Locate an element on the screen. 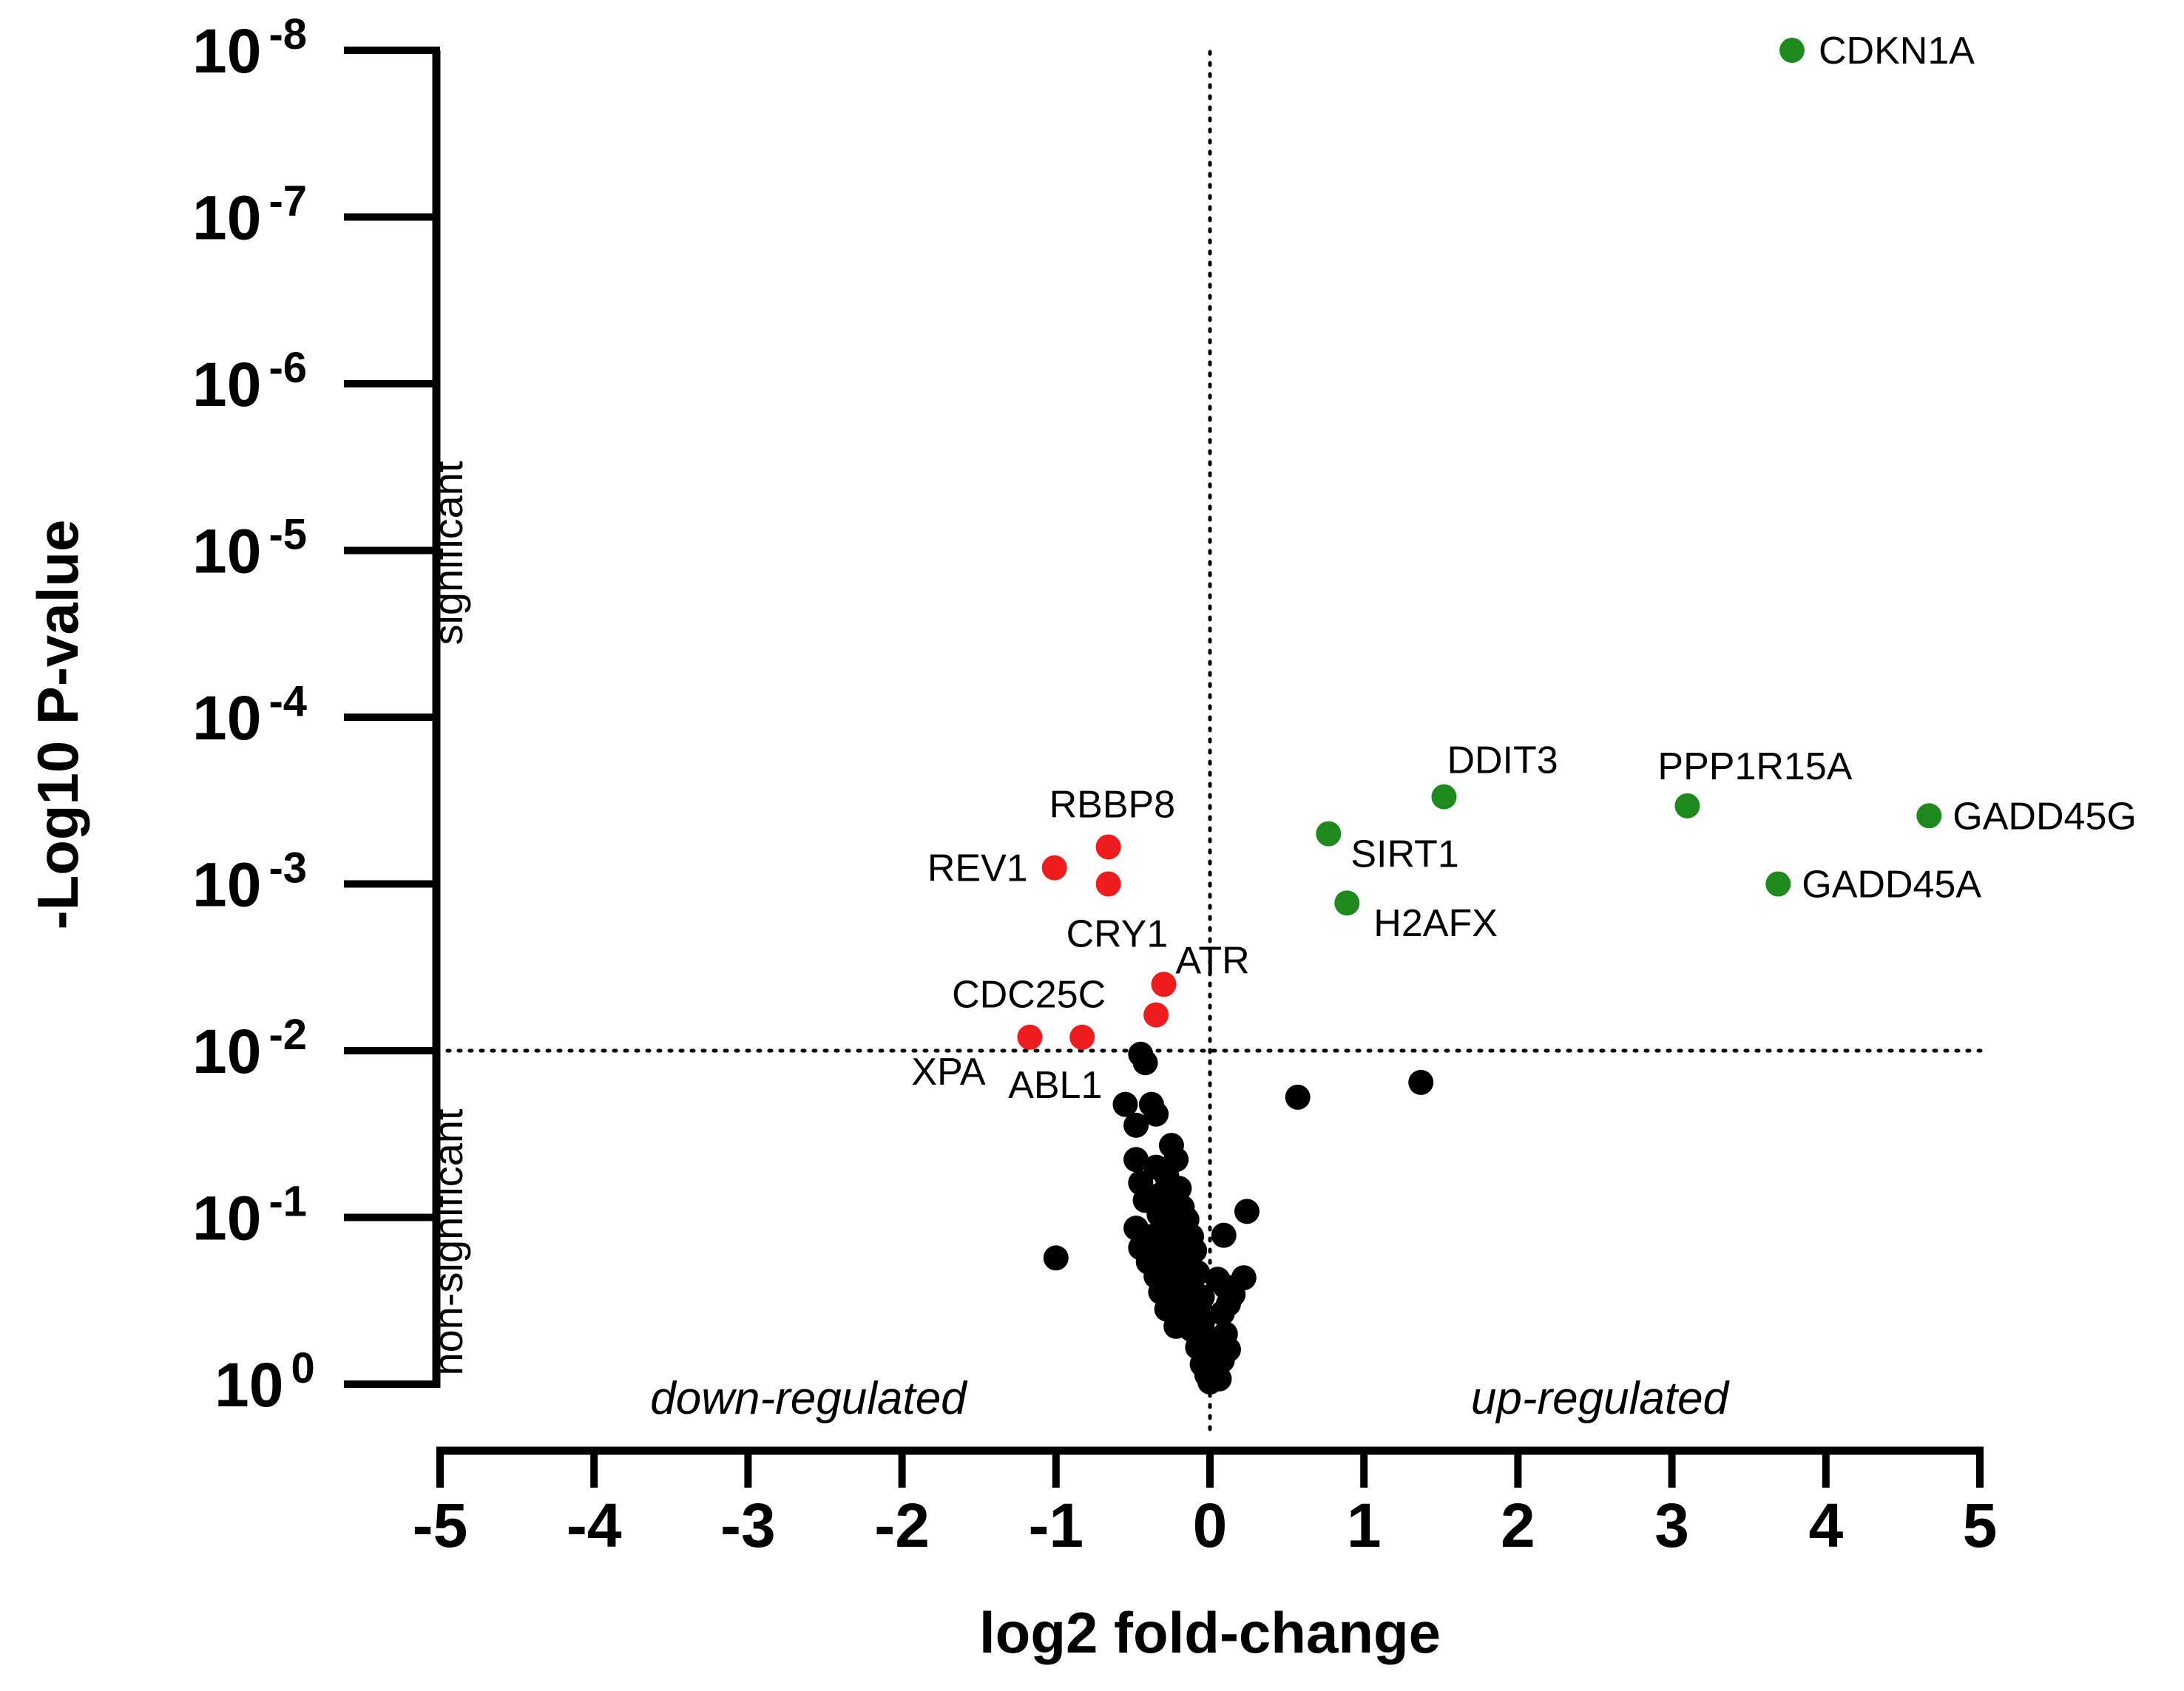 The image size is (2184, 1691). x-tick-label: -4 is located at coordinates (594, 1525).